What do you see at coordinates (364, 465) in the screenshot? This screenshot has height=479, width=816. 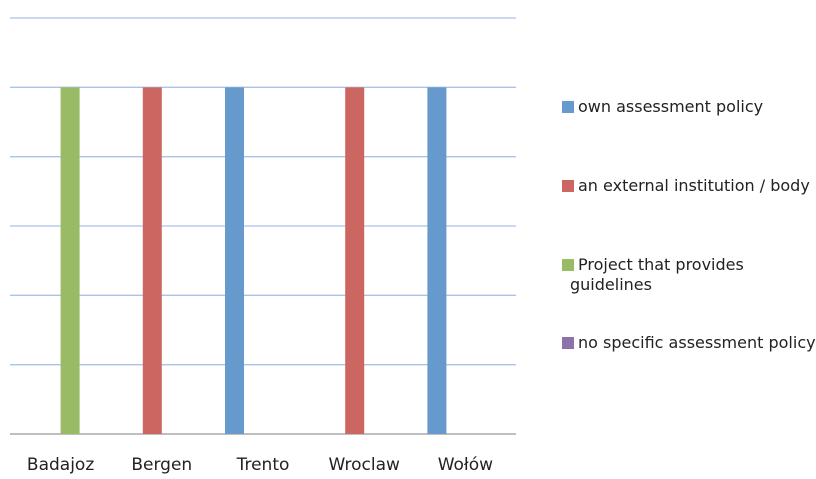 I see `x-tick-label: Wroclaw` at bounding box center [364, 465].